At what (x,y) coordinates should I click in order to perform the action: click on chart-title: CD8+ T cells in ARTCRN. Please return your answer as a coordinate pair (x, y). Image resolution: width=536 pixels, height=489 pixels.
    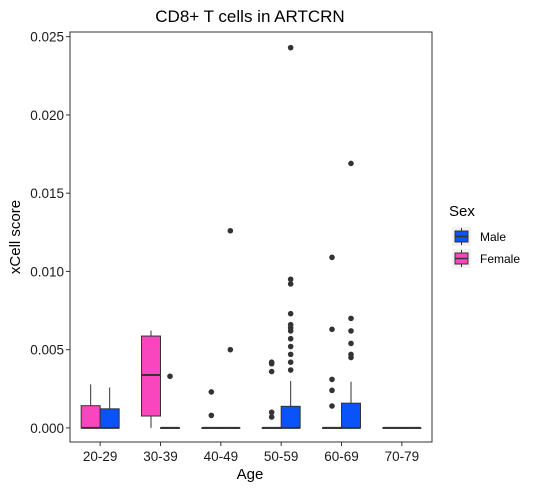
    Looking at the image, I should click on (249, 16).